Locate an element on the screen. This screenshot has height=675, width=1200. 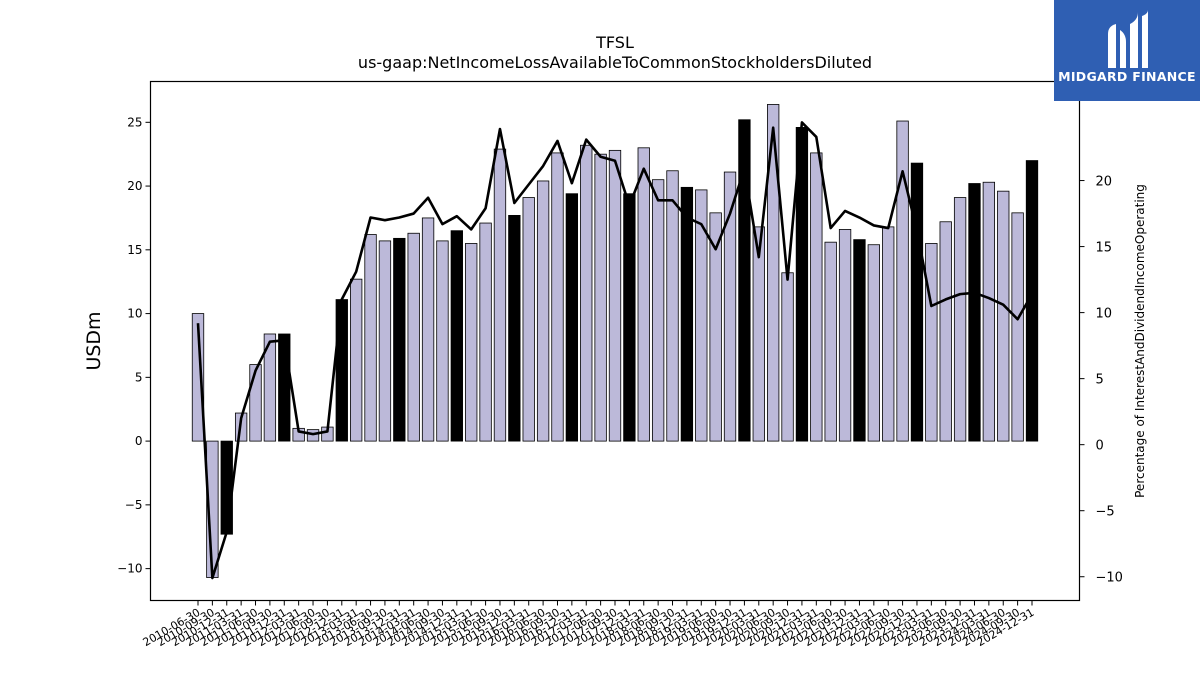
logo-text: MIDGARD FINANCE is located at coordinates (1127, 76).